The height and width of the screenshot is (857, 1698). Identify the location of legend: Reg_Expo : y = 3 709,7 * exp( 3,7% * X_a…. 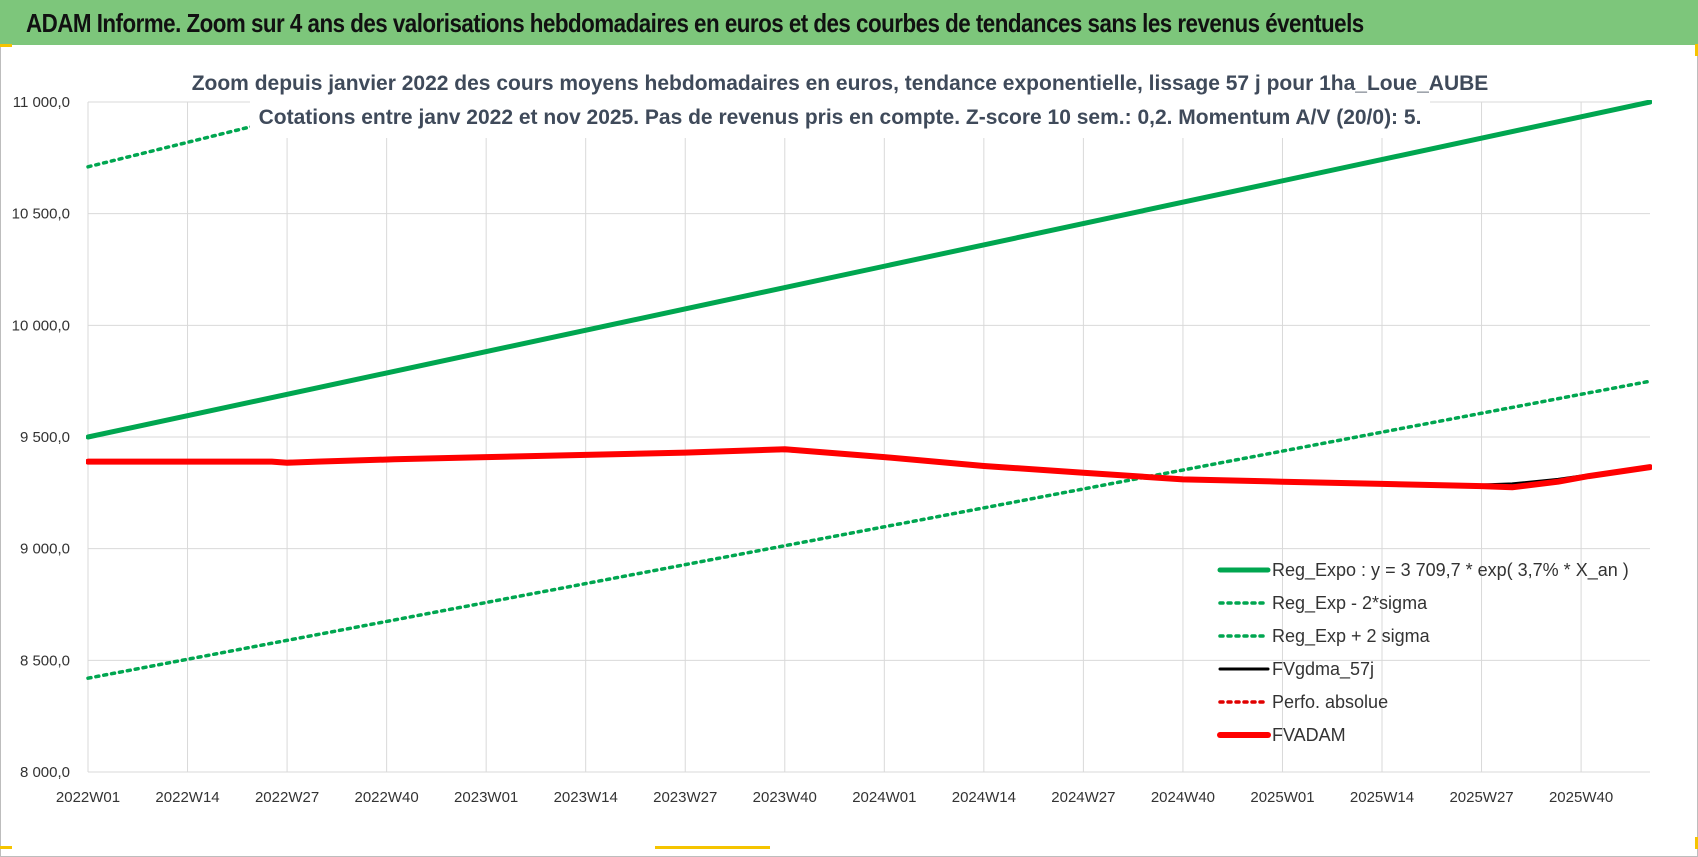
(1423, 652).